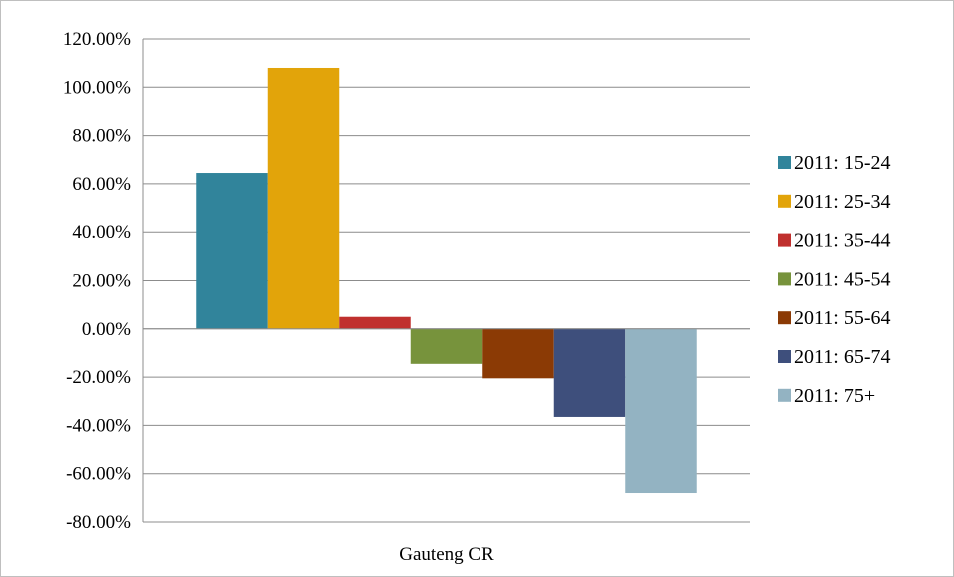 This screenshot has width=954, height=577. Describe the element at coordinates (101, 136) in the screenshot. I see `y-tick-label: 80.00%` at that location.